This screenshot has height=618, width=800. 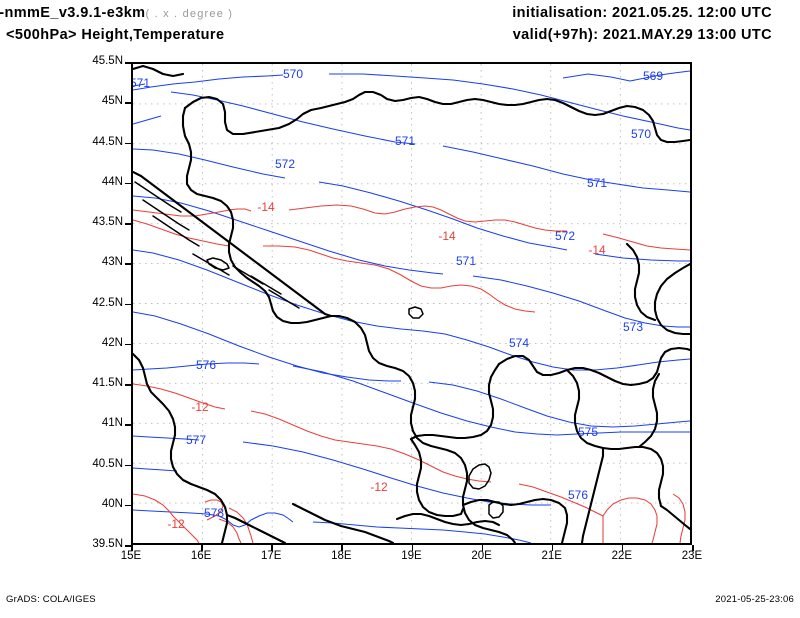 I want to click on x-tick-label: 19E, so click(x=411, y=556).